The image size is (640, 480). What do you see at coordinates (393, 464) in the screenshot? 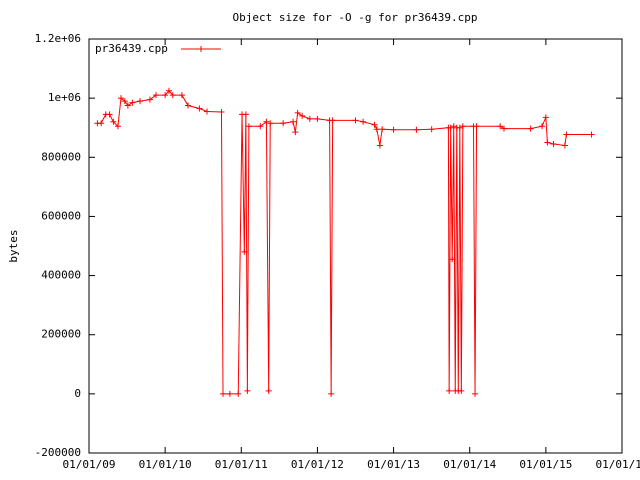
I see `x-tick-label: 01/01/13` at bounding box center [393, 464].